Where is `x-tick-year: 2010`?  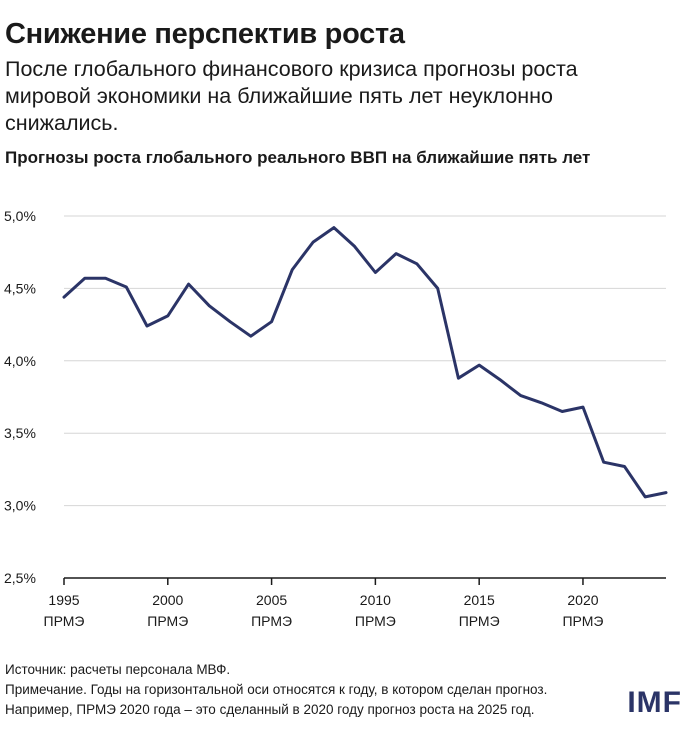
x-tick-year: 2010 is located at coordinates (375, 600).